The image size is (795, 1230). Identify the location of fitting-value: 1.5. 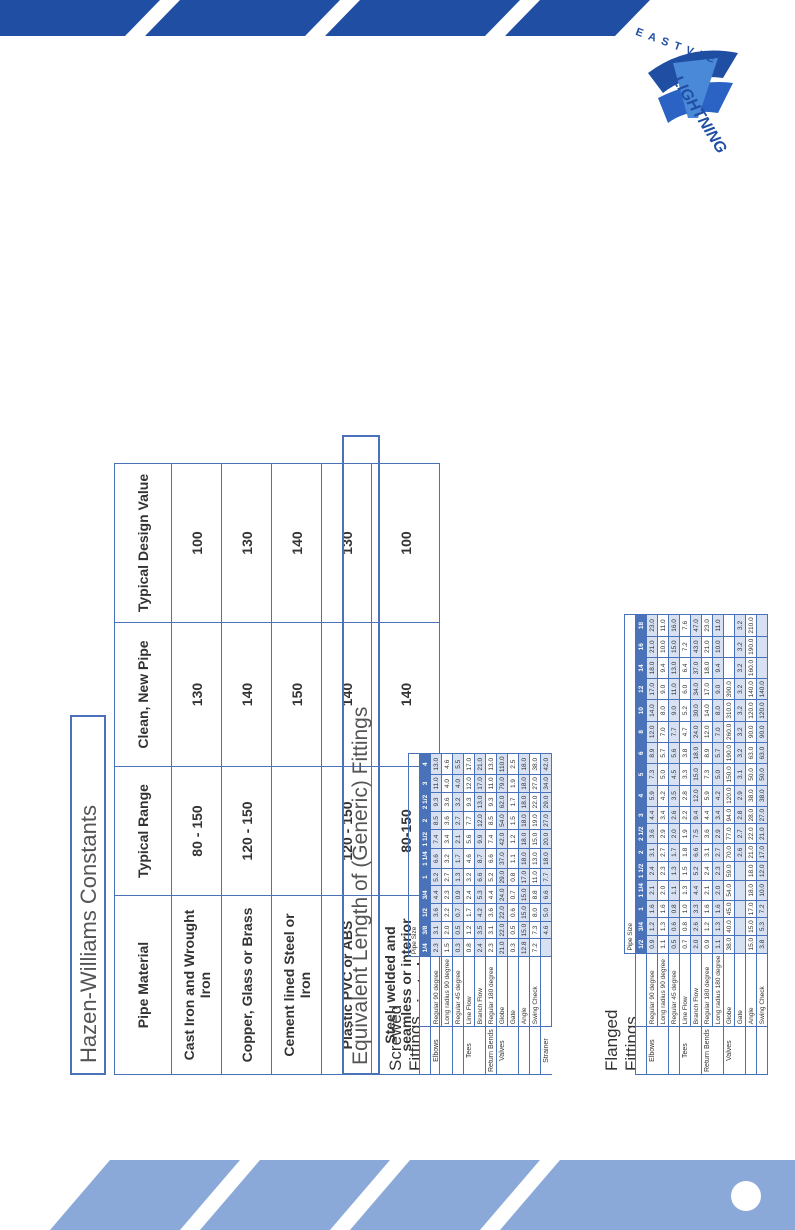
(447, 947).